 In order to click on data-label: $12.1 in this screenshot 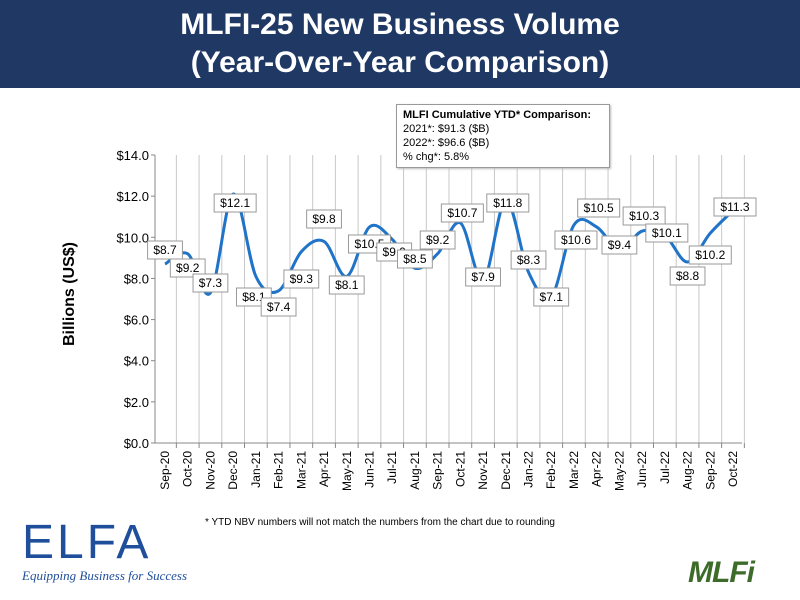, I will do `click(235, 203)`.